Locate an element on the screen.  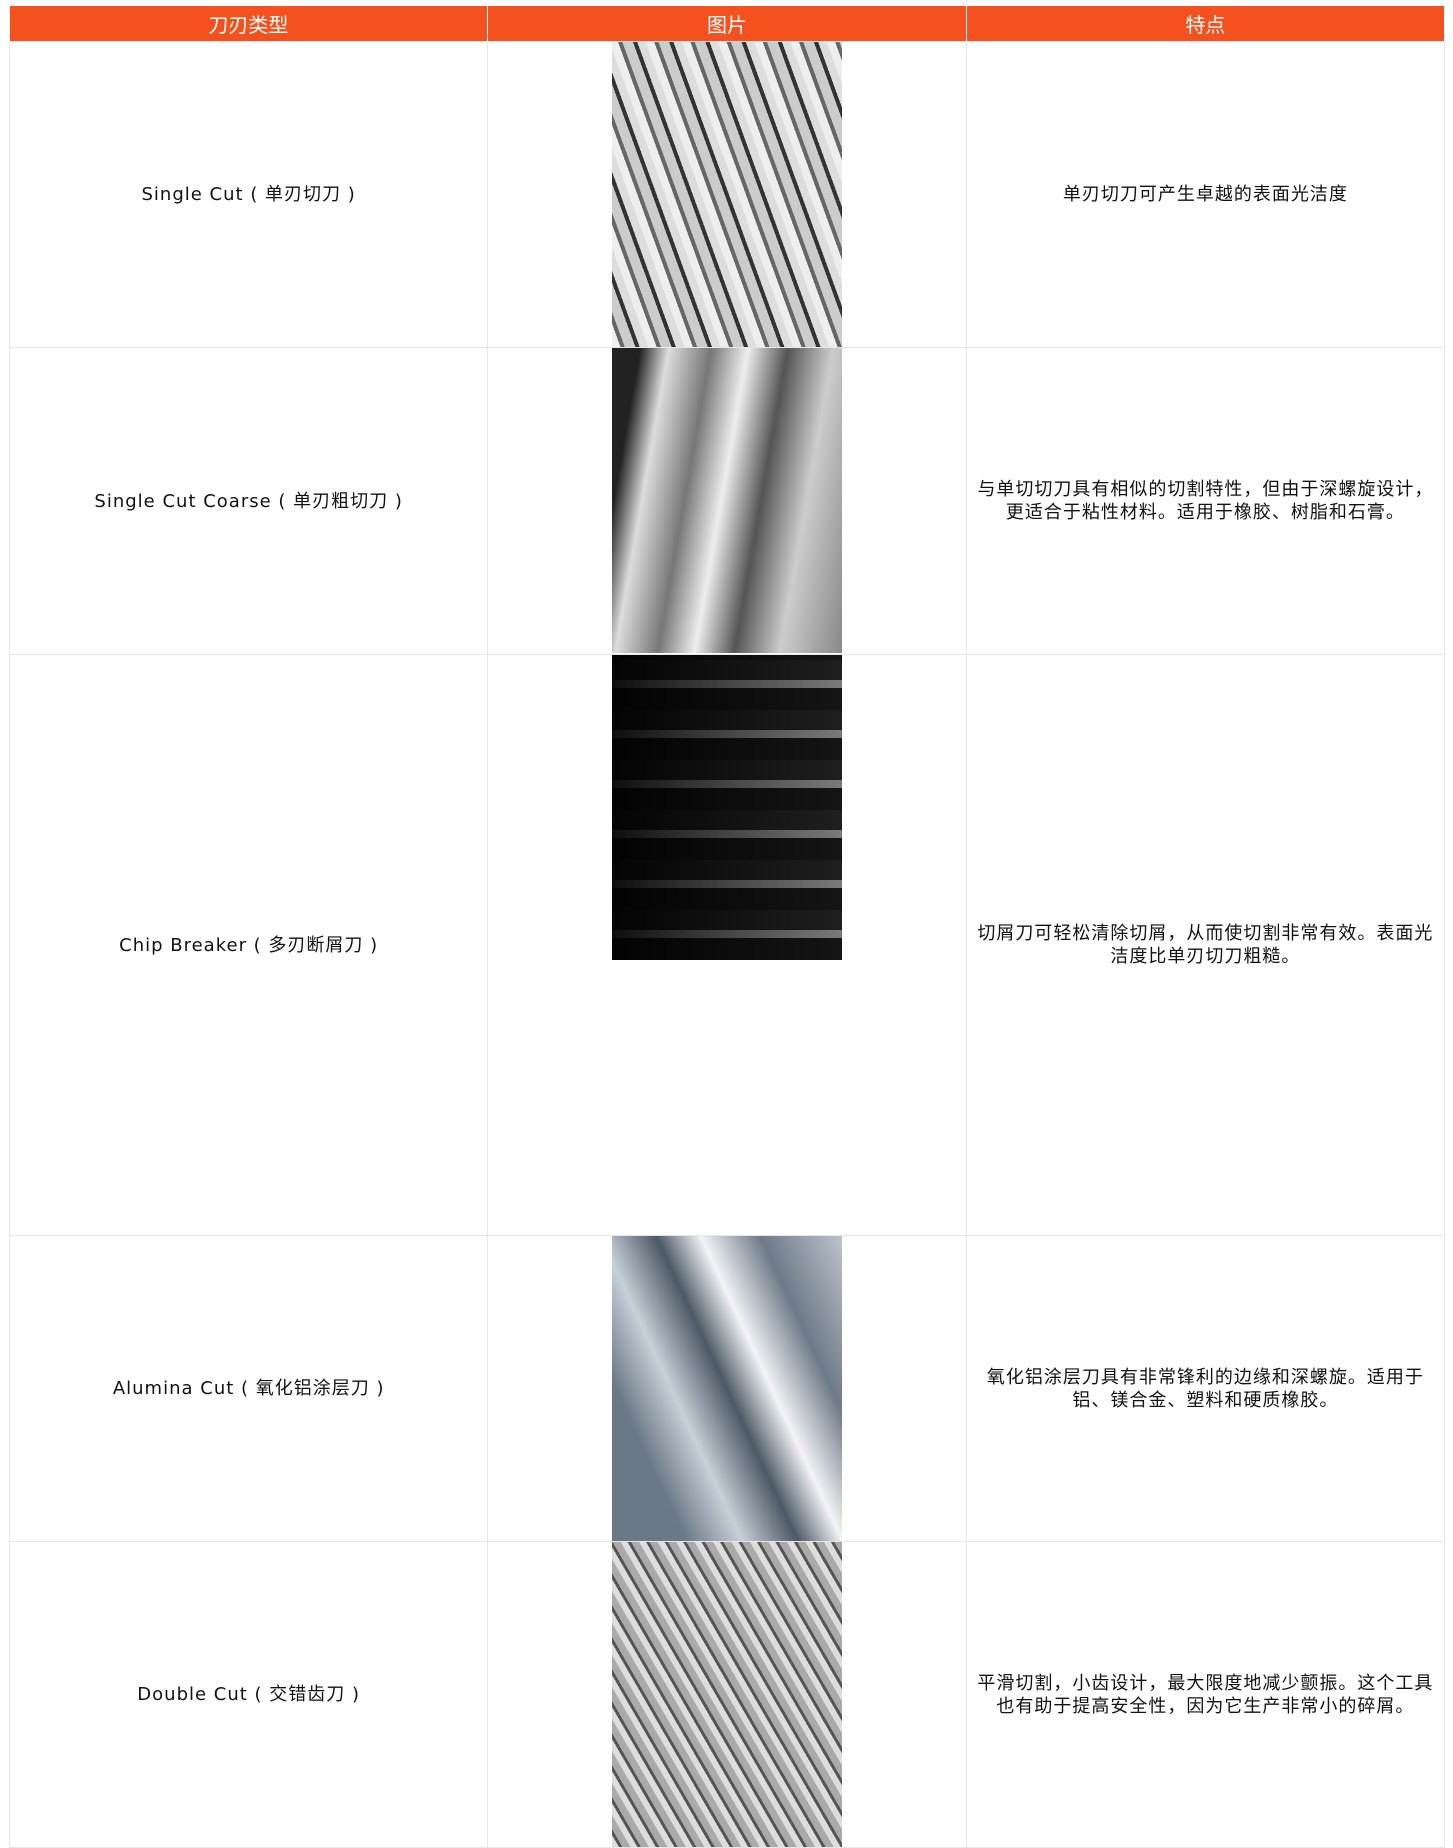
blade-type: Chip Breaker ( 多刃断屑刀 ) is located at coordinates (248, 945).